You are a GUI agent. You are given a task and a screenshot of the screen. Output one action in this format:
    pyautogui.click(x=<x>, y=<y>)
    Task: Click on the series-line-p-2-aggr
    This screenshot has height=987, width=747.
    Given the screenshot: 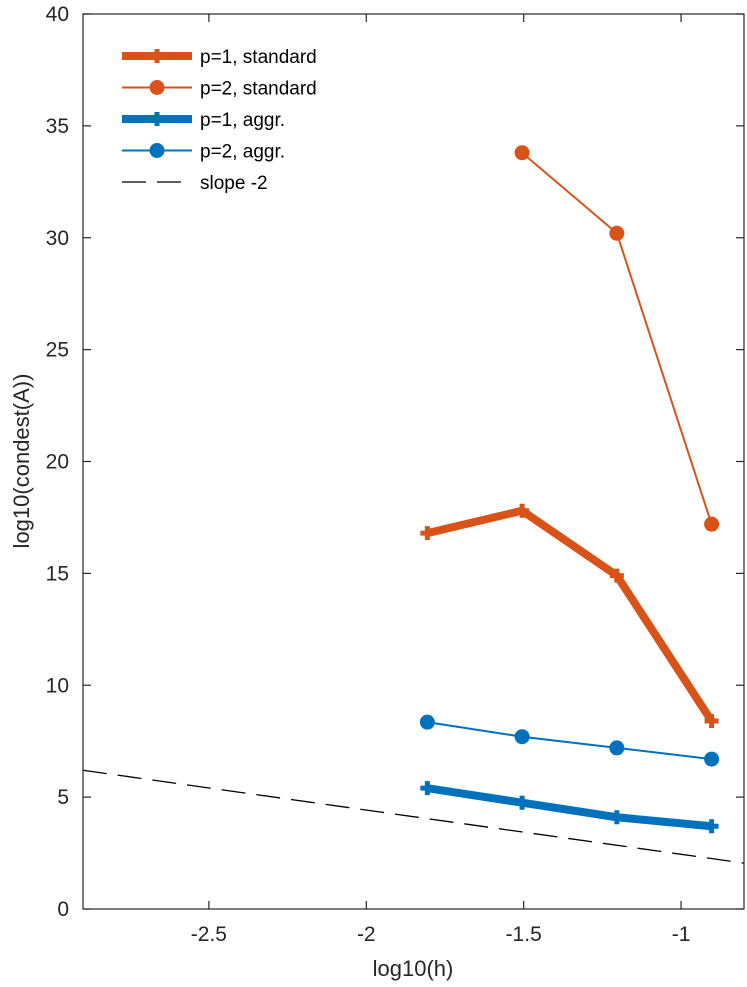 What is the action you would take?
    pyautogui.click(x=569, y=741)
    